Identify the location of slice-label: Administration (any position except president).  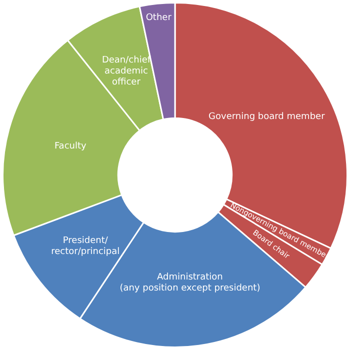
(190, 283).